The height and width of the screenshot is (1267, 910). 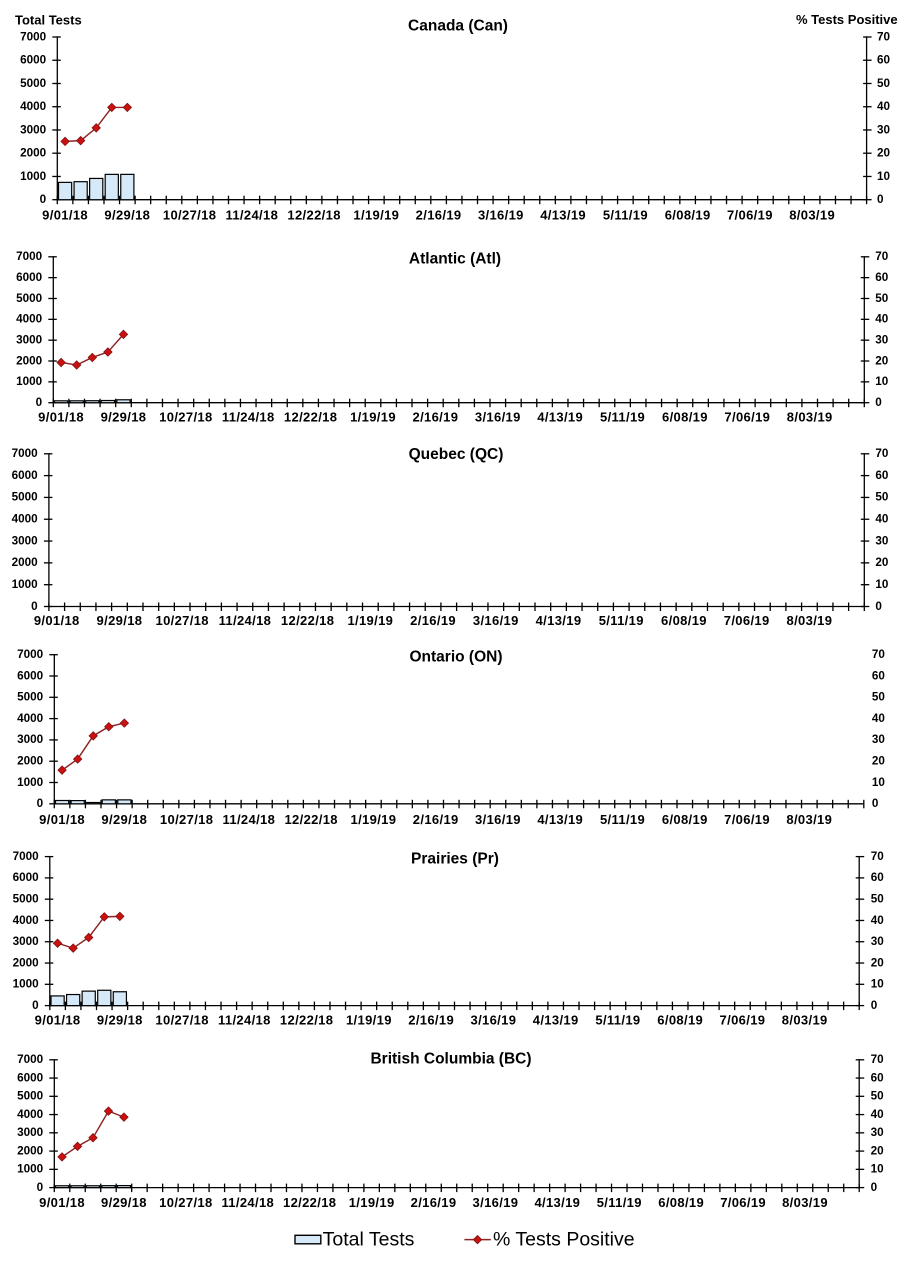 I want to click on svg-text: Total Tests, so click(x=369, y=1239).